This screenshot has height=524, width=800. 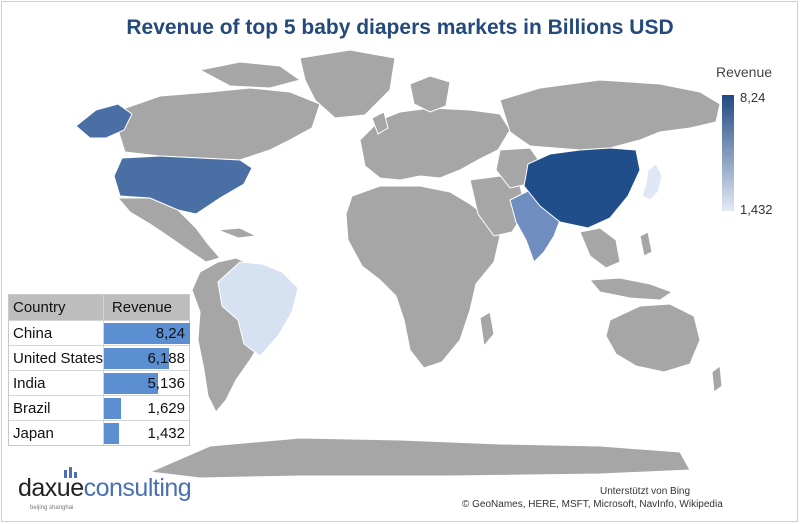 I want to click on table-cell-revenue: 8,24, so click(x=146, y=333).